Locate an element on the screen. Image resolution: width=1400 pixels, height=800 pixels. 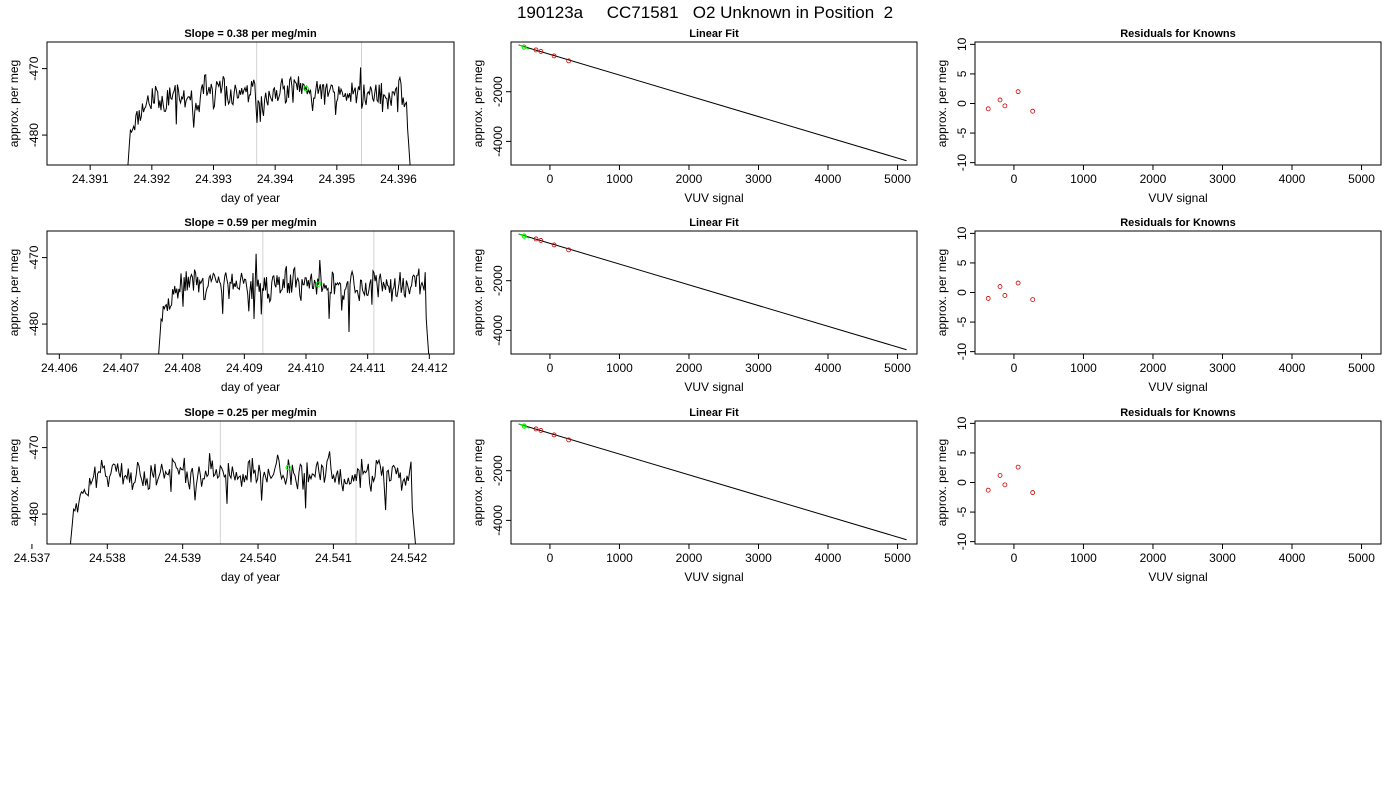
trace-line is located at coordinates (269, 116).